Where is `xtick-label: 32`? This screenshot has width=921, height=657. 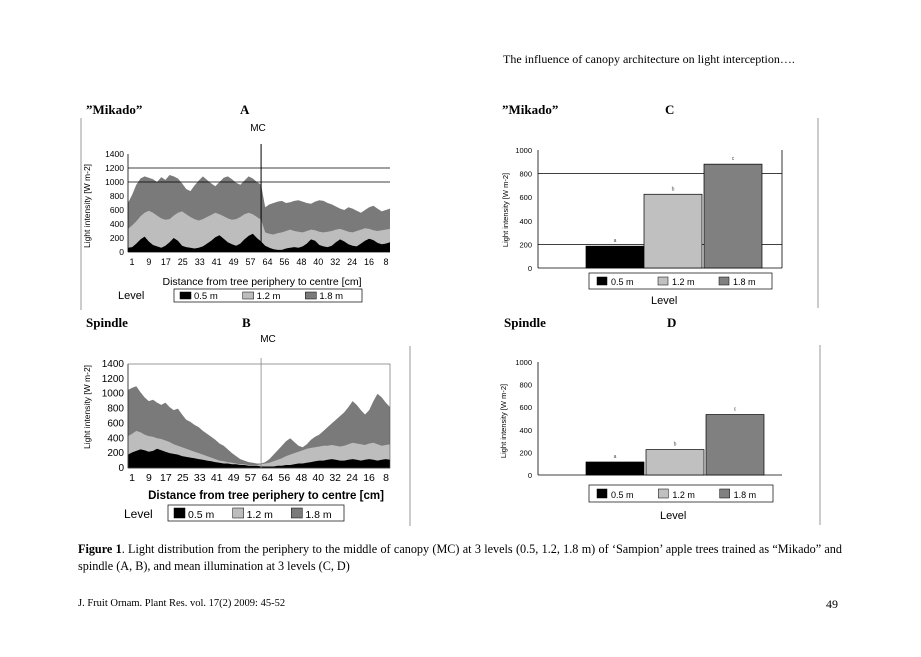 xtick-label: 32 is located at coordinates (335, 262).